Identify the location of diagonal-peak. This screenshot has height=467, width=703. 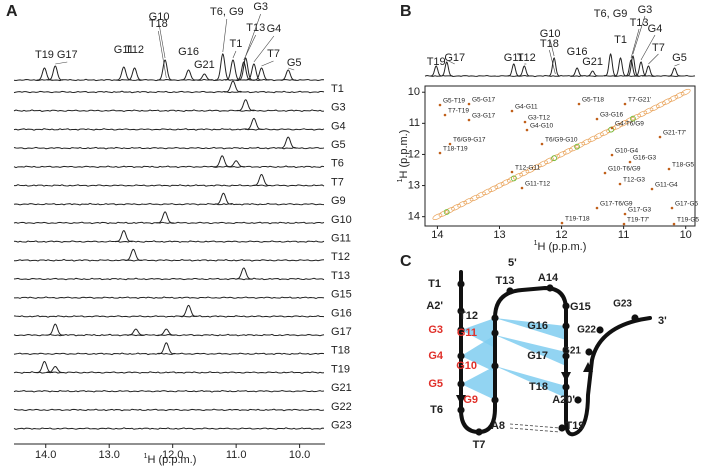
(554, 158).